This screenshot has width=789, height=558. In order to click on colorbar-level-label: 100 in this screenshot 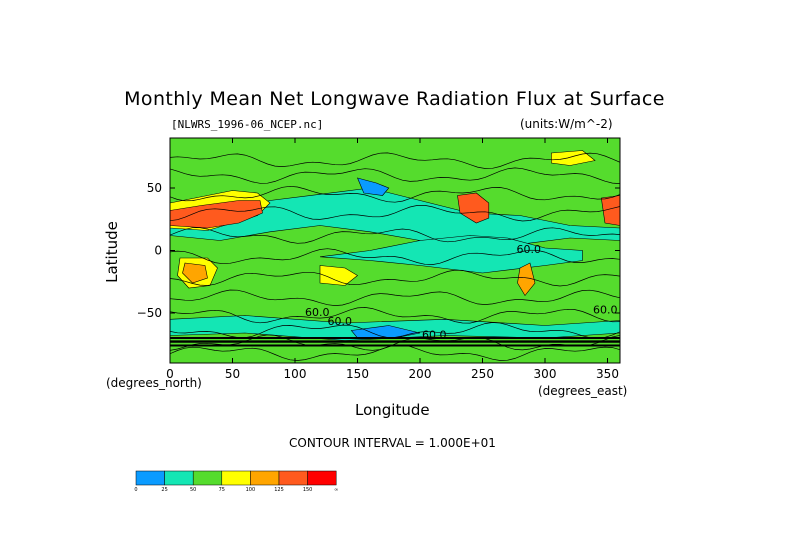, I will do `click(251, 490)`.